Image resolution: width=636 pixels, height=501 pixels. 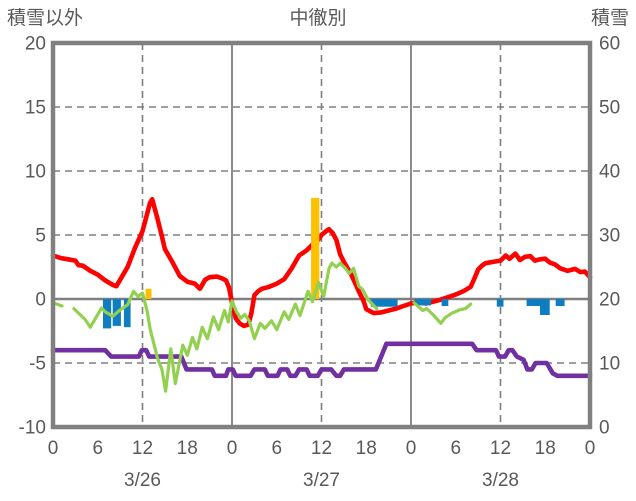 What do you see at coordinates (609, 44) in the screenshot?
I see `right-axis-tick-label: 60` at bounding box center [609, 44].